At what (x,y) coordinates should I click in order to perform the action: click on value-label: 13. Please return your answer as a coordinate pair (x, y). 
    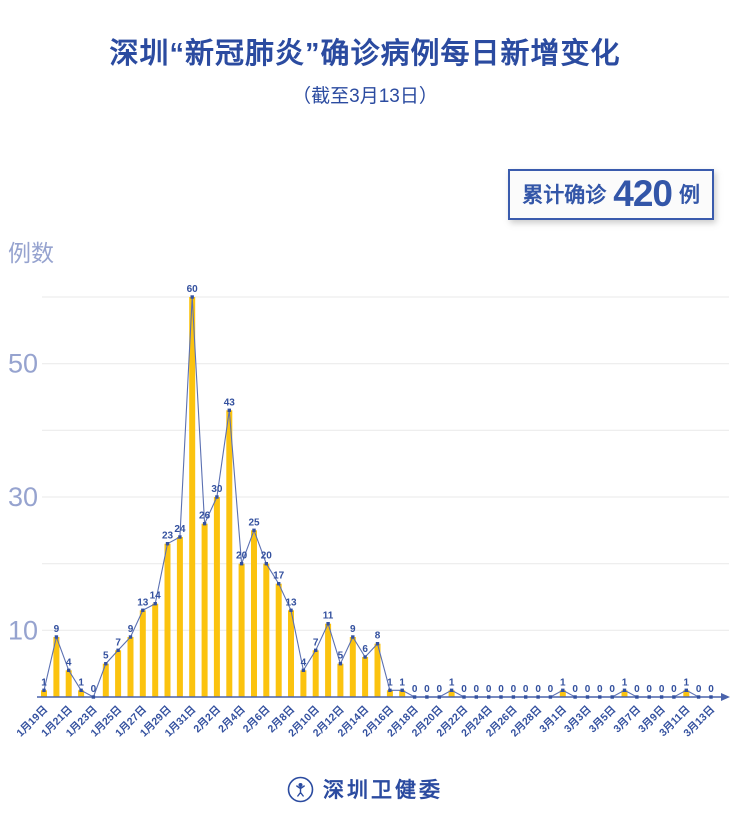
    Looking at the image, I should click on (291, 602).